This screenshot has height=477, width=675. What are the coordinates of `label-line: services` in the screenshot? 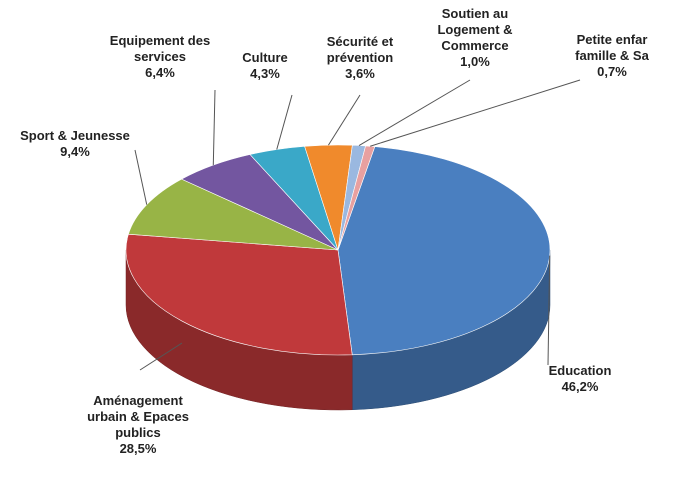 It's located at (160, 56).